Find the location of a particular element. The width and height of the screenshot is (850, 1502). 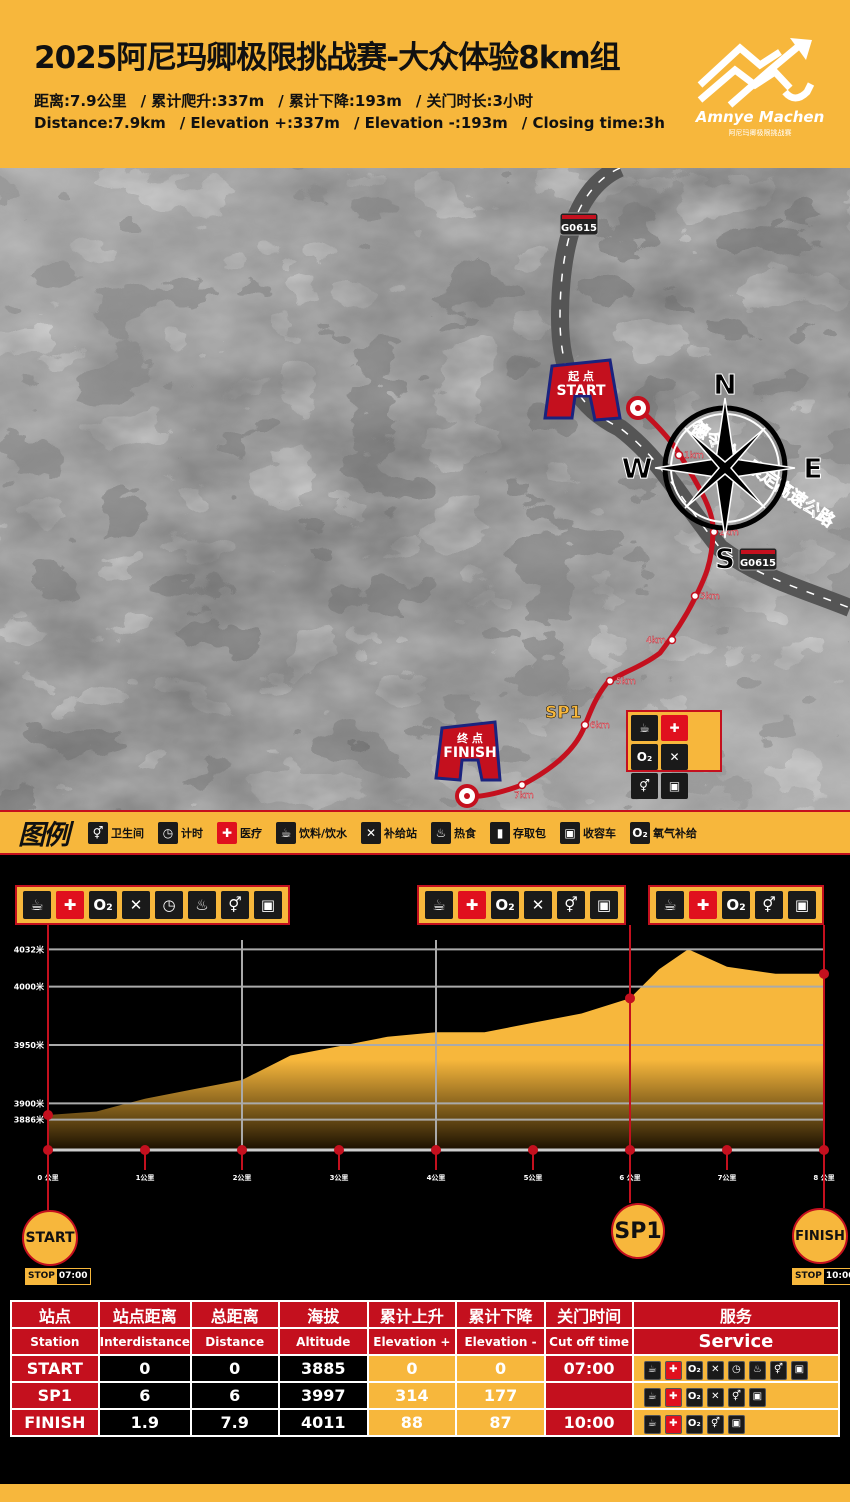

km-label: 3km is located at coordinates (710, 597).